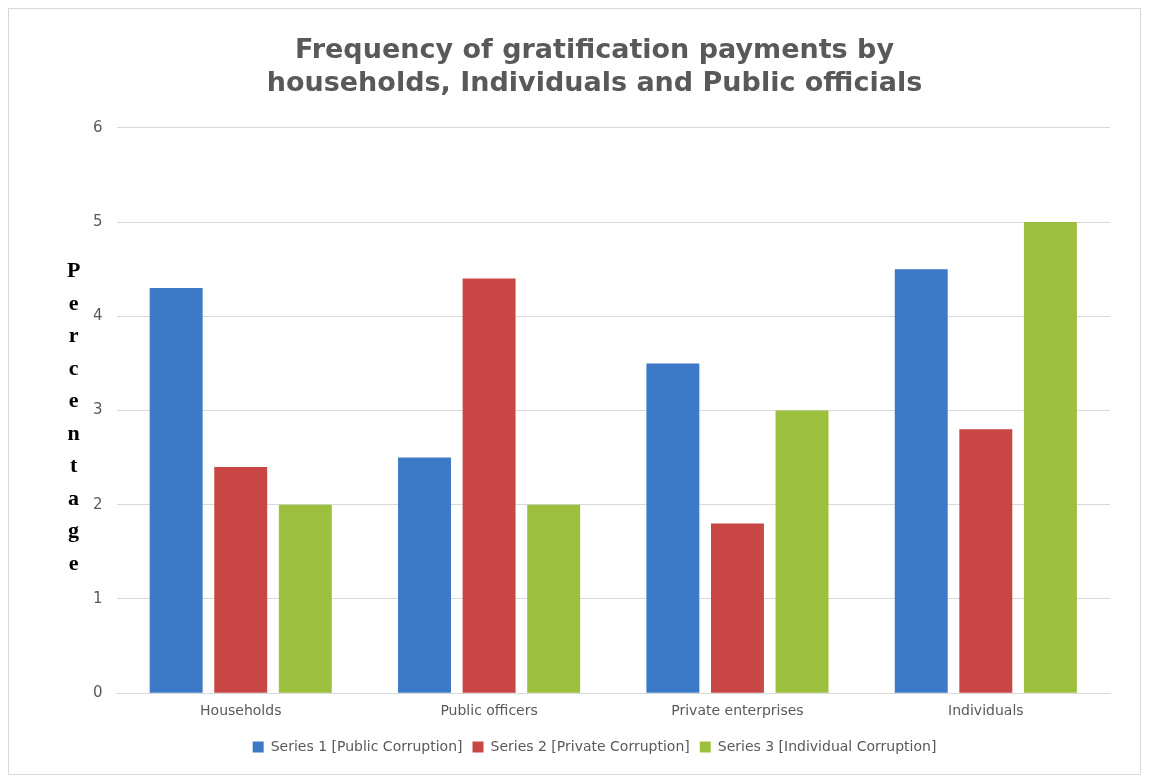  What do you see at coordinates (590, 745) in the screenshot?
I see `legend-label: Series 2 [Private Corruption]` at bounding box center [590, 745].